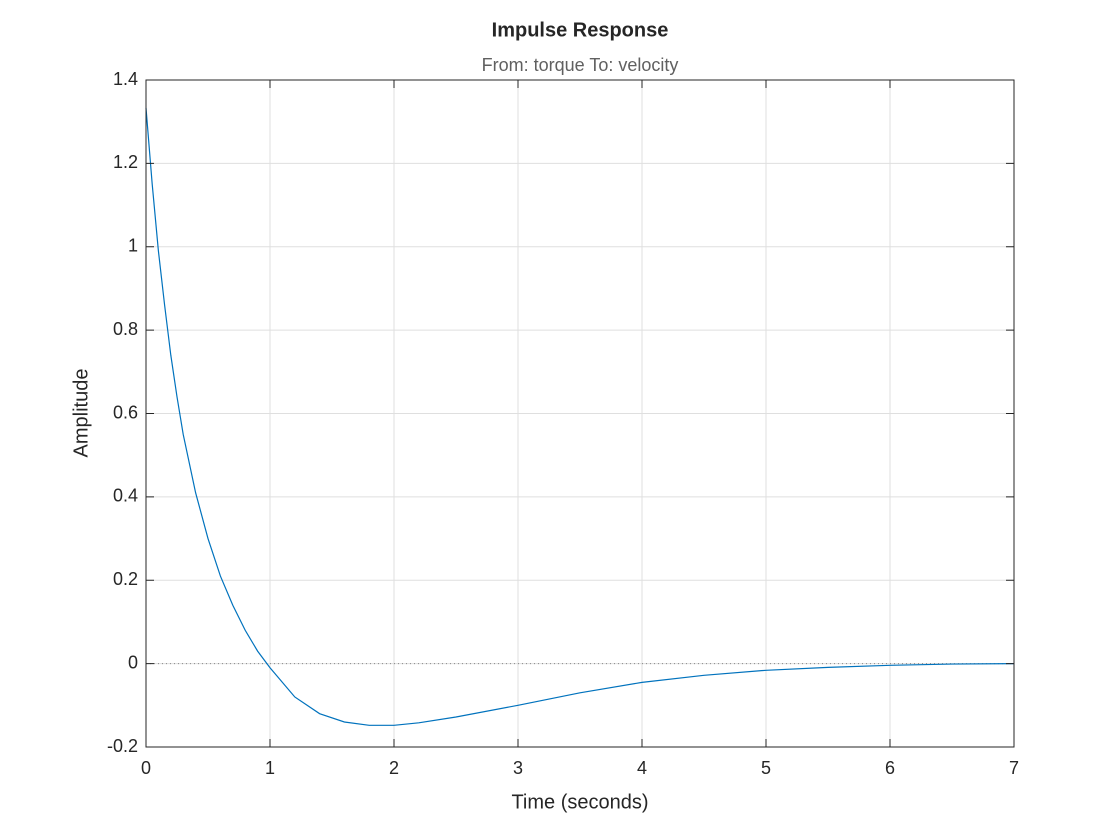  Describe the element at coordinates (766, 768) in the screenshot. I see `x-tick-label: 5` at that location.